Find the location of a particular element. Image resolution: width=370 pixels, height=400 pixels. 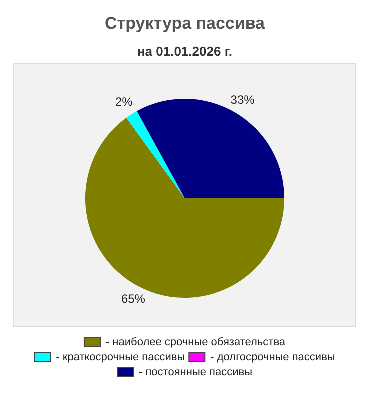

data-label: 33% is located at coordinates (243, 100).